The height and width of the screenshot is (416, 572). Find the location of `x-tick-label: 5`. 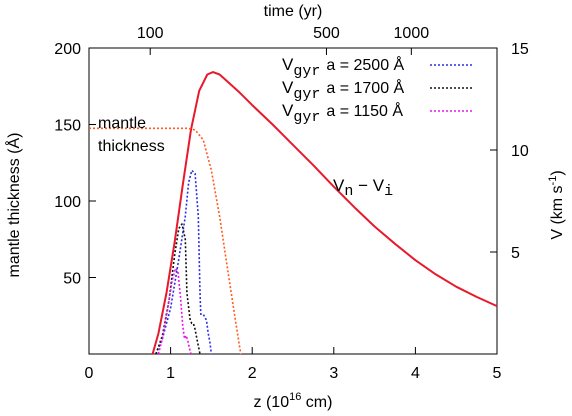

x-tick-label: 5 is located at coordinates (497, 373).